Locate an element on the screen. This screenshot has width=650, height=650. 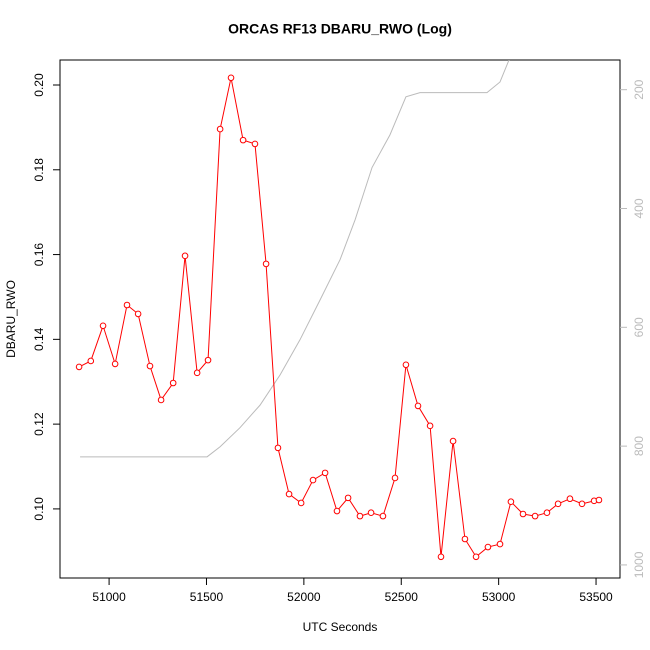
y-tick-label: 0.20 is located at coordinates (39, 85).